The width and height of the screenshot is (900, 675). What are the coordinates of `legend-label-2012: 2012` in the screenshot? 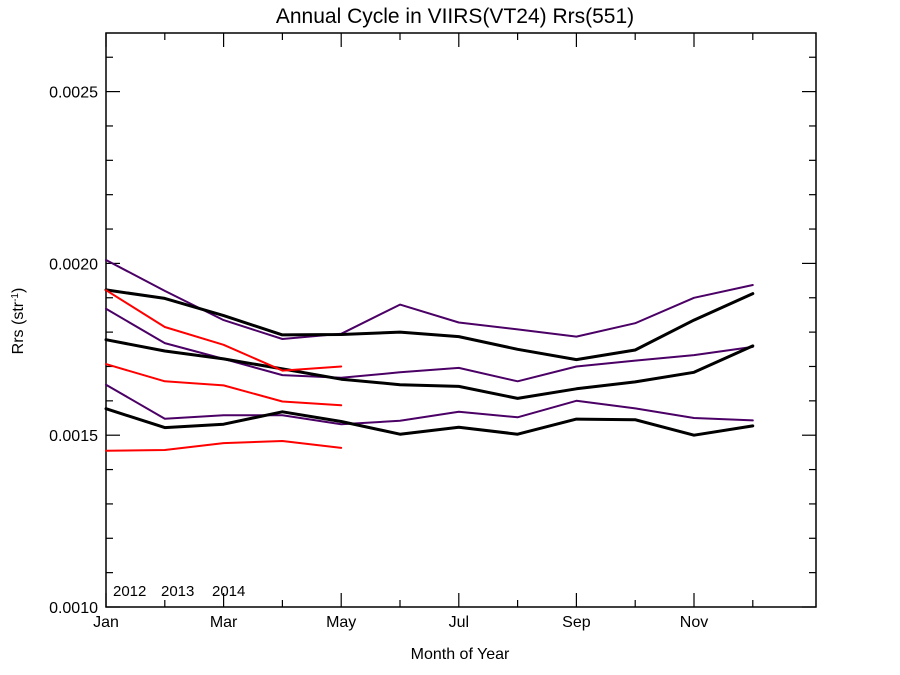 It's located at (129, 591).